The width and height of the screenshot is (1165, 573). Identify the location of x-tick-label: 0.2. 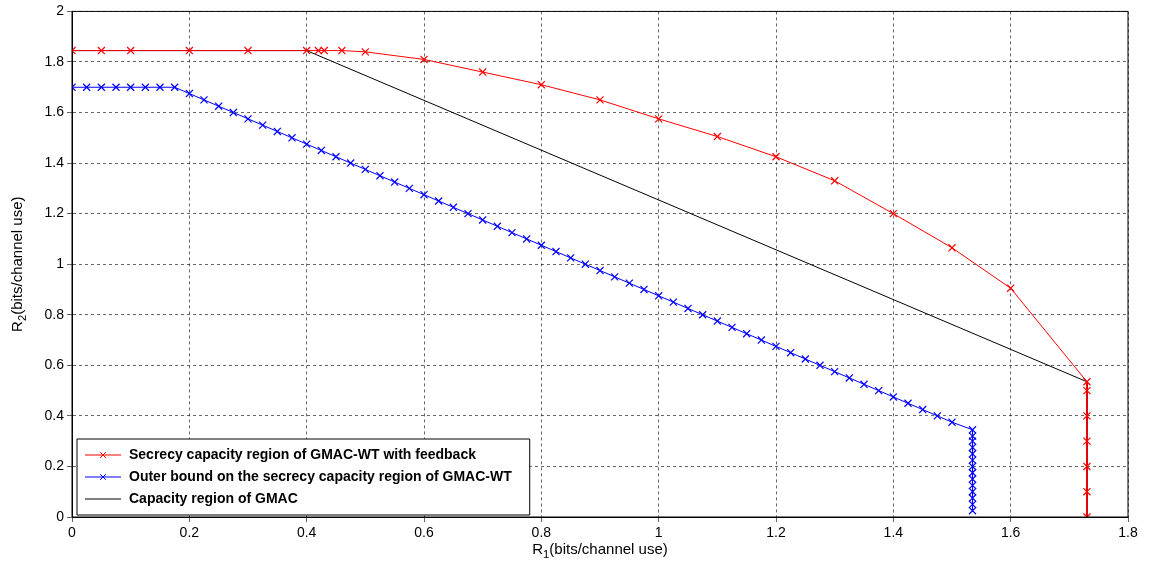
(189, 532).